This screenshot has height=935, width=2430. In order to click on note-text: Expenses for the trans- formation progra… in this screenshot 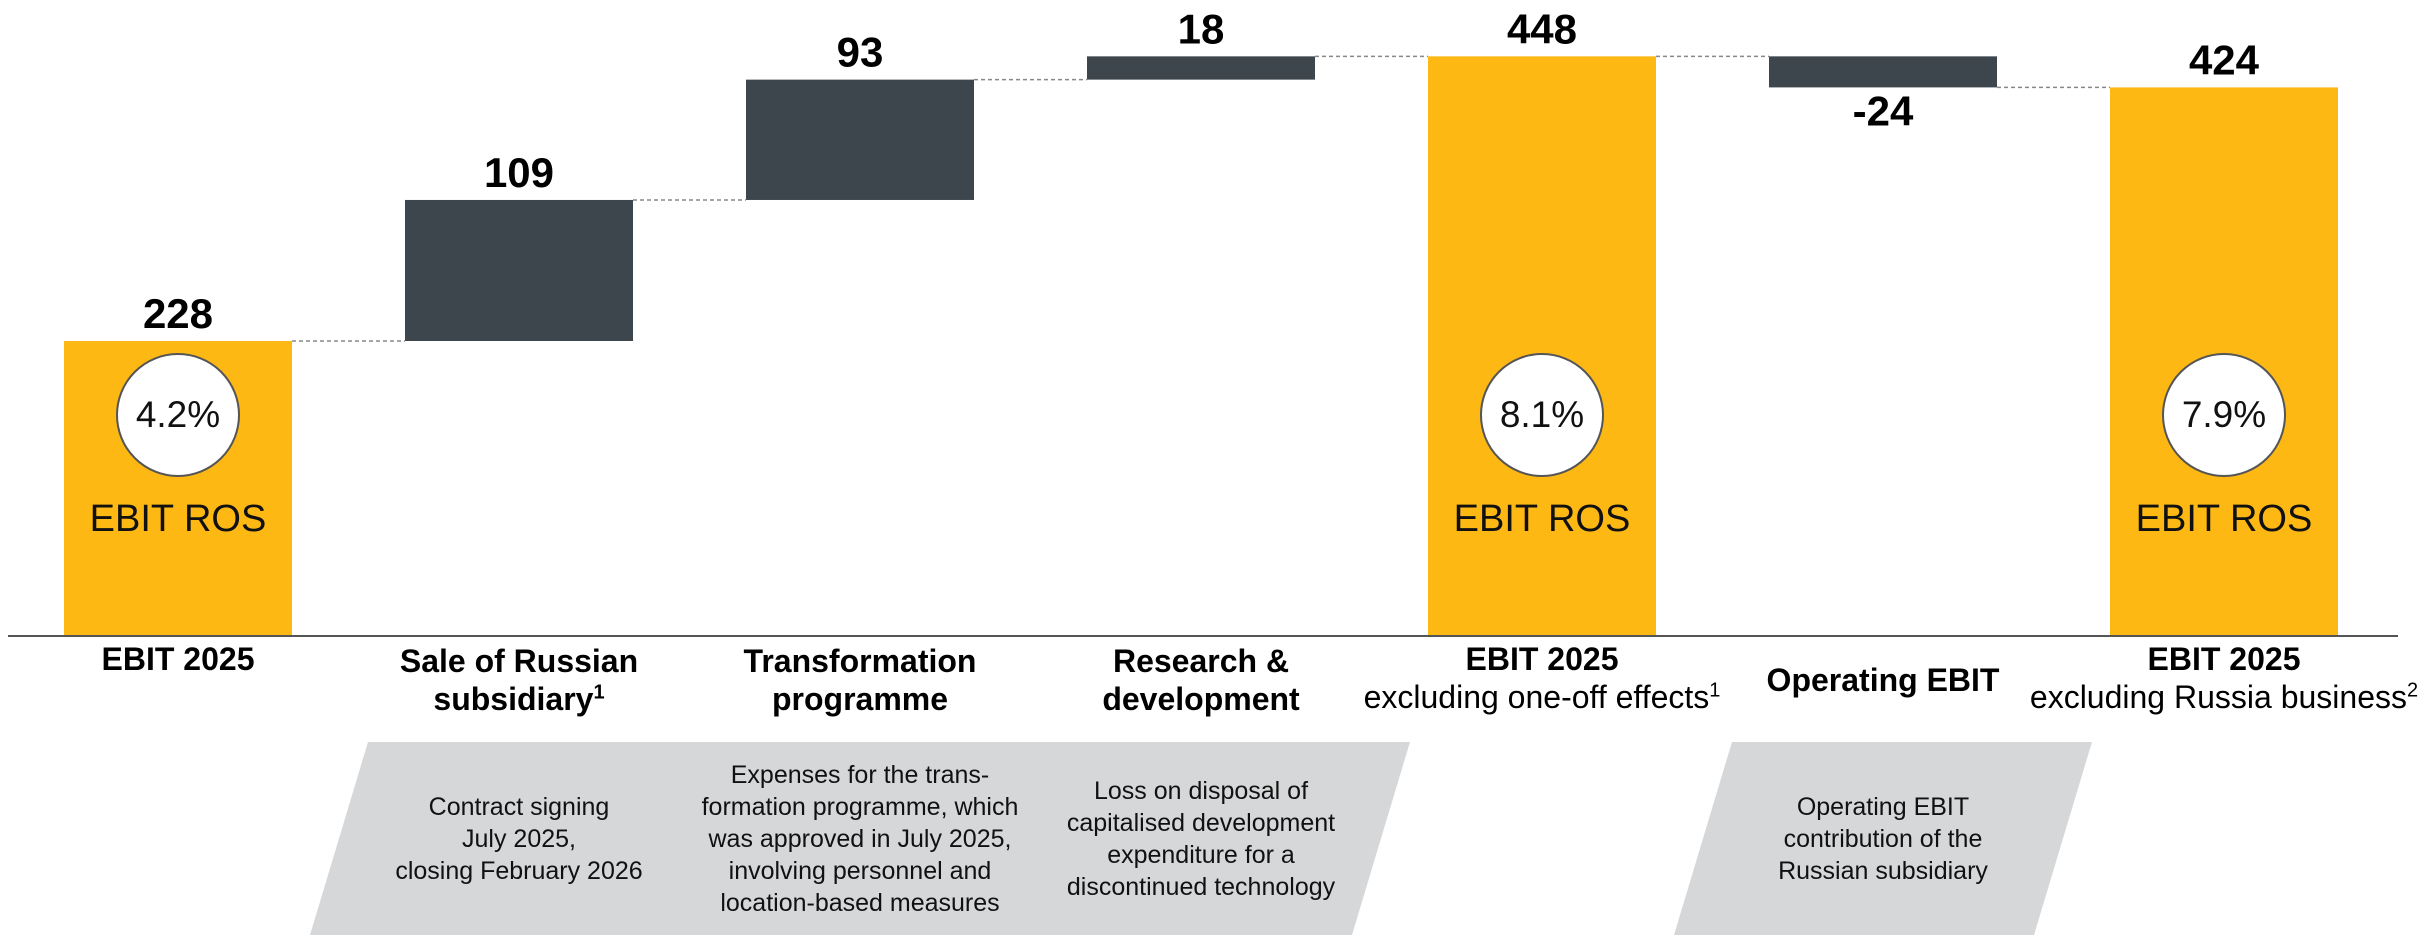, I will do `click(860, 838)`.